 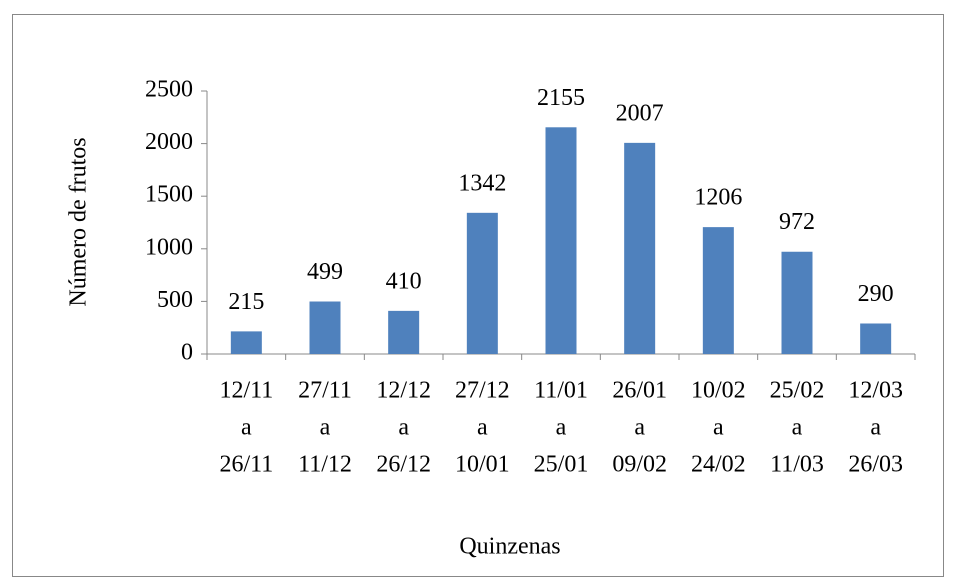 What do you see at coordinates (509, 547) in the screenshot?
I see `x-axis-label: Quinzenas` at bounding box center [509, 547].